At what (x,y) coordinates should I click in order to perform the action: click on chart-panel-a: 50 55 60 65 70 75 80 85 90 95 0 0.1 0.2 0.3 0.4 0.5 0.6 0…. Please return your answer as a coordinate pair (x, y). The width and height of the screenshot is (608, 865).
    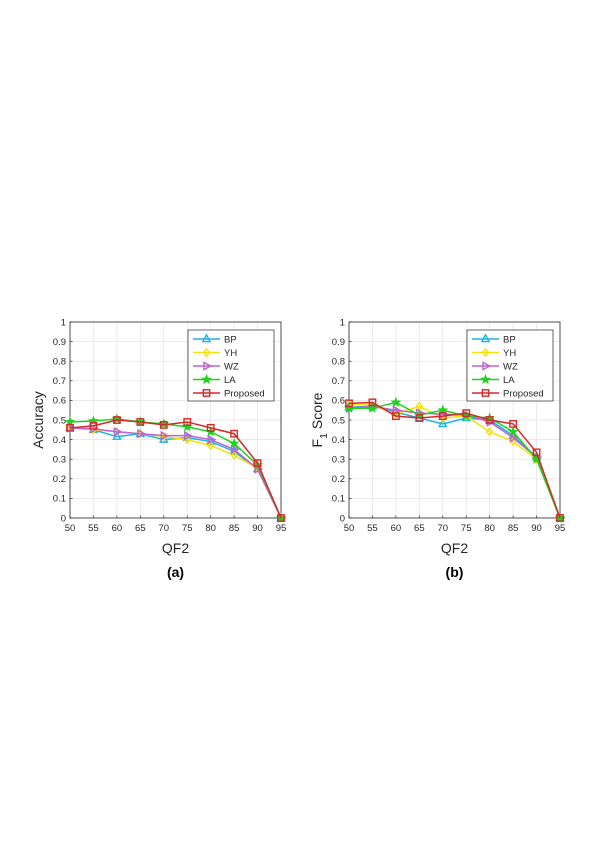
    Looking at the image, I should click on (158, 448).